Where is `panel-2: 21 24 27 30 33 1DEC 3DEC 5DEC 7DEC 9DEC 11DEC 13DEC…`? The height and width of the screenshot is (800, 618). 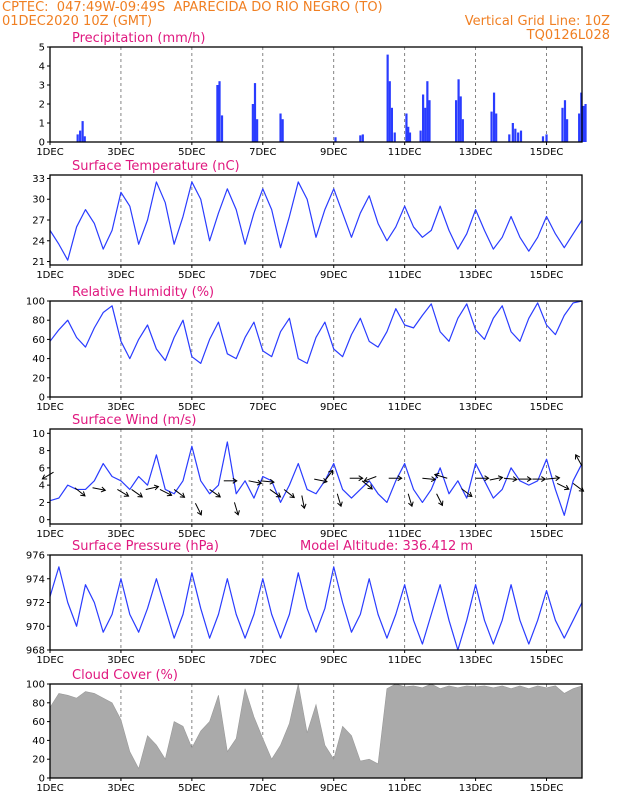
panel-2: 21 24 27 30 33 1DEC 3DEC 5DEC 7DEC 9DEC 11DEC 13DEC… is located at coordinates (307, 220).